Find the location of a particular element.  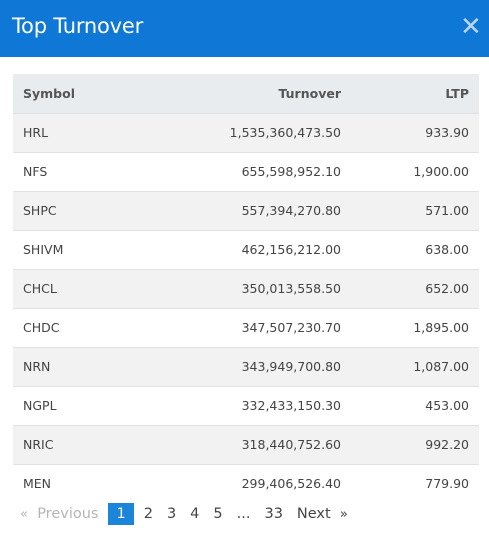

page-button-5: 5 is located at coordinates (218, 514).